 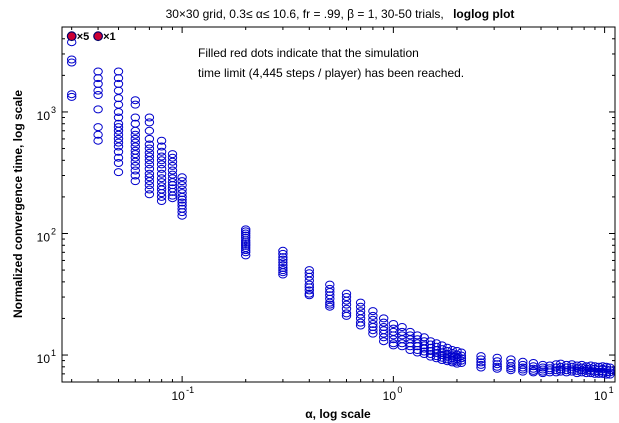 What do you see at coordinates (611, 390) in the screenshot?
I see `x-tick-exponent: 1` at bounding box center [611, 390].